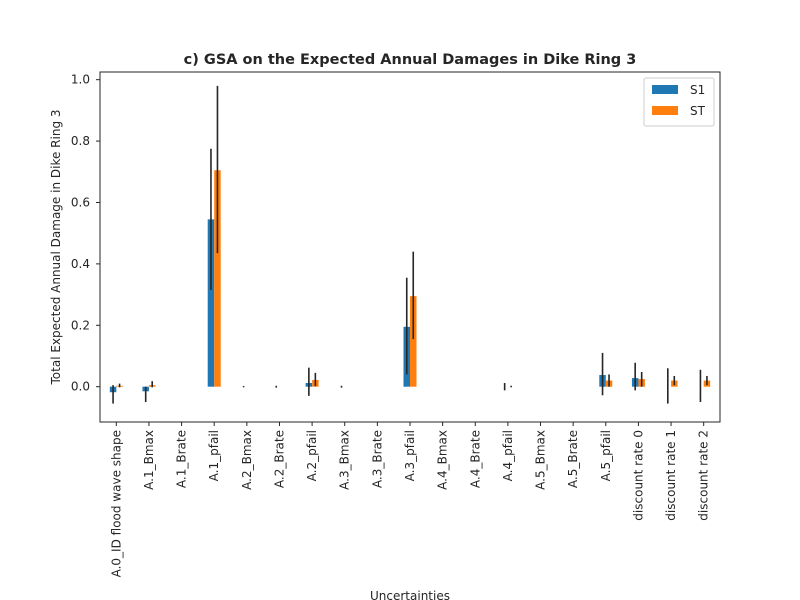 The height and width of the screenshot is (600, 800). I want to click on x-tick-label: A.2_pfail, so click(312, 455).